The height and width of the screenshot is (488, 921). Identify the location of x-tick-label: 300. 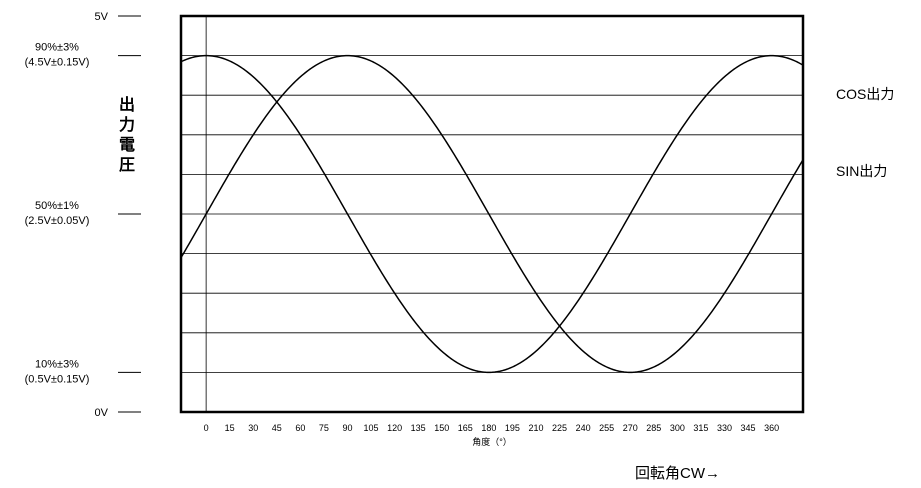
(677, 428).